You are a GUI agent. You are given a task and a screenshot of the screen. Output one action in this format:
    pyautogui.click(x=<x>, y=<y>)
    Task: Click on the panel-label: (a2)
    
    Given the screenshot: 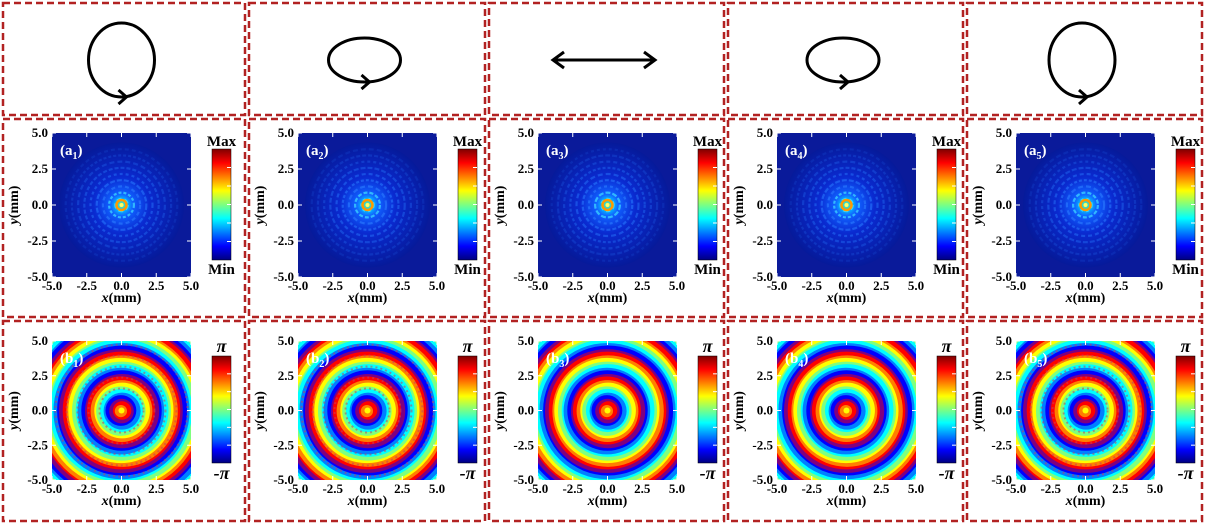 What is the action you would take?
    pyautogui.click(x=317, y=152)
    